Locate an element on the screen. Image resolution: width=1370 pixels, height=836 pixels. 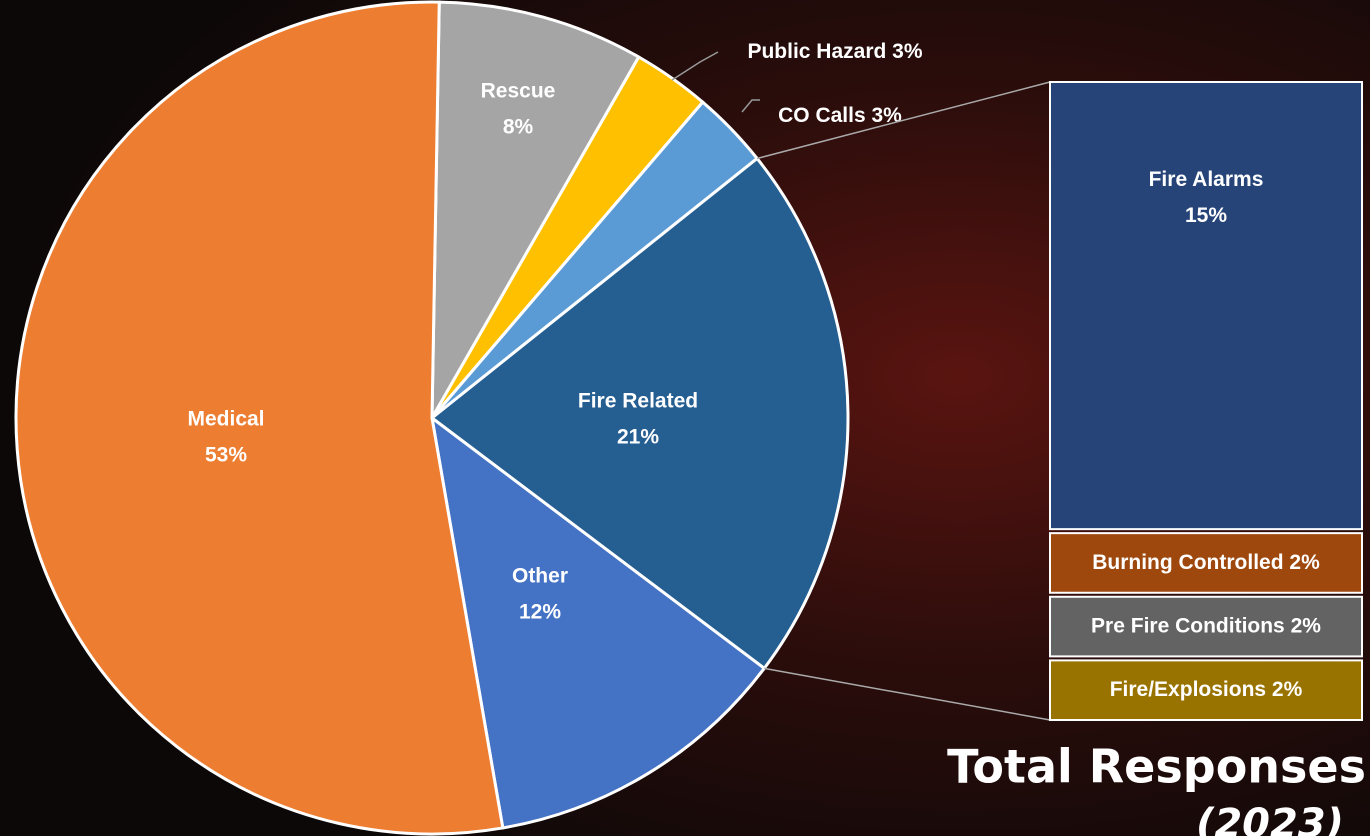
category-label: Medical is located at coordinates (225, 419).